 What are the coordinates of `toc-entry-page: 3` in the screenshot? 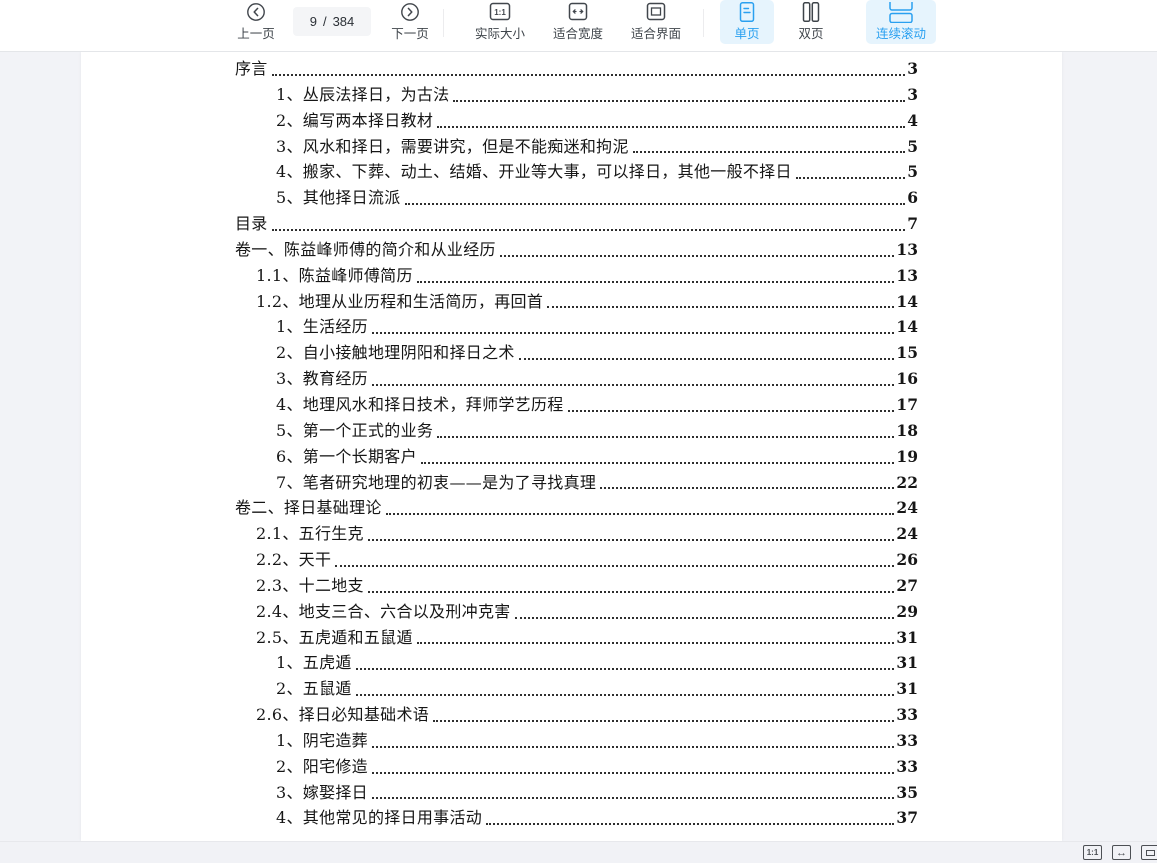 It's located at (912, 68).